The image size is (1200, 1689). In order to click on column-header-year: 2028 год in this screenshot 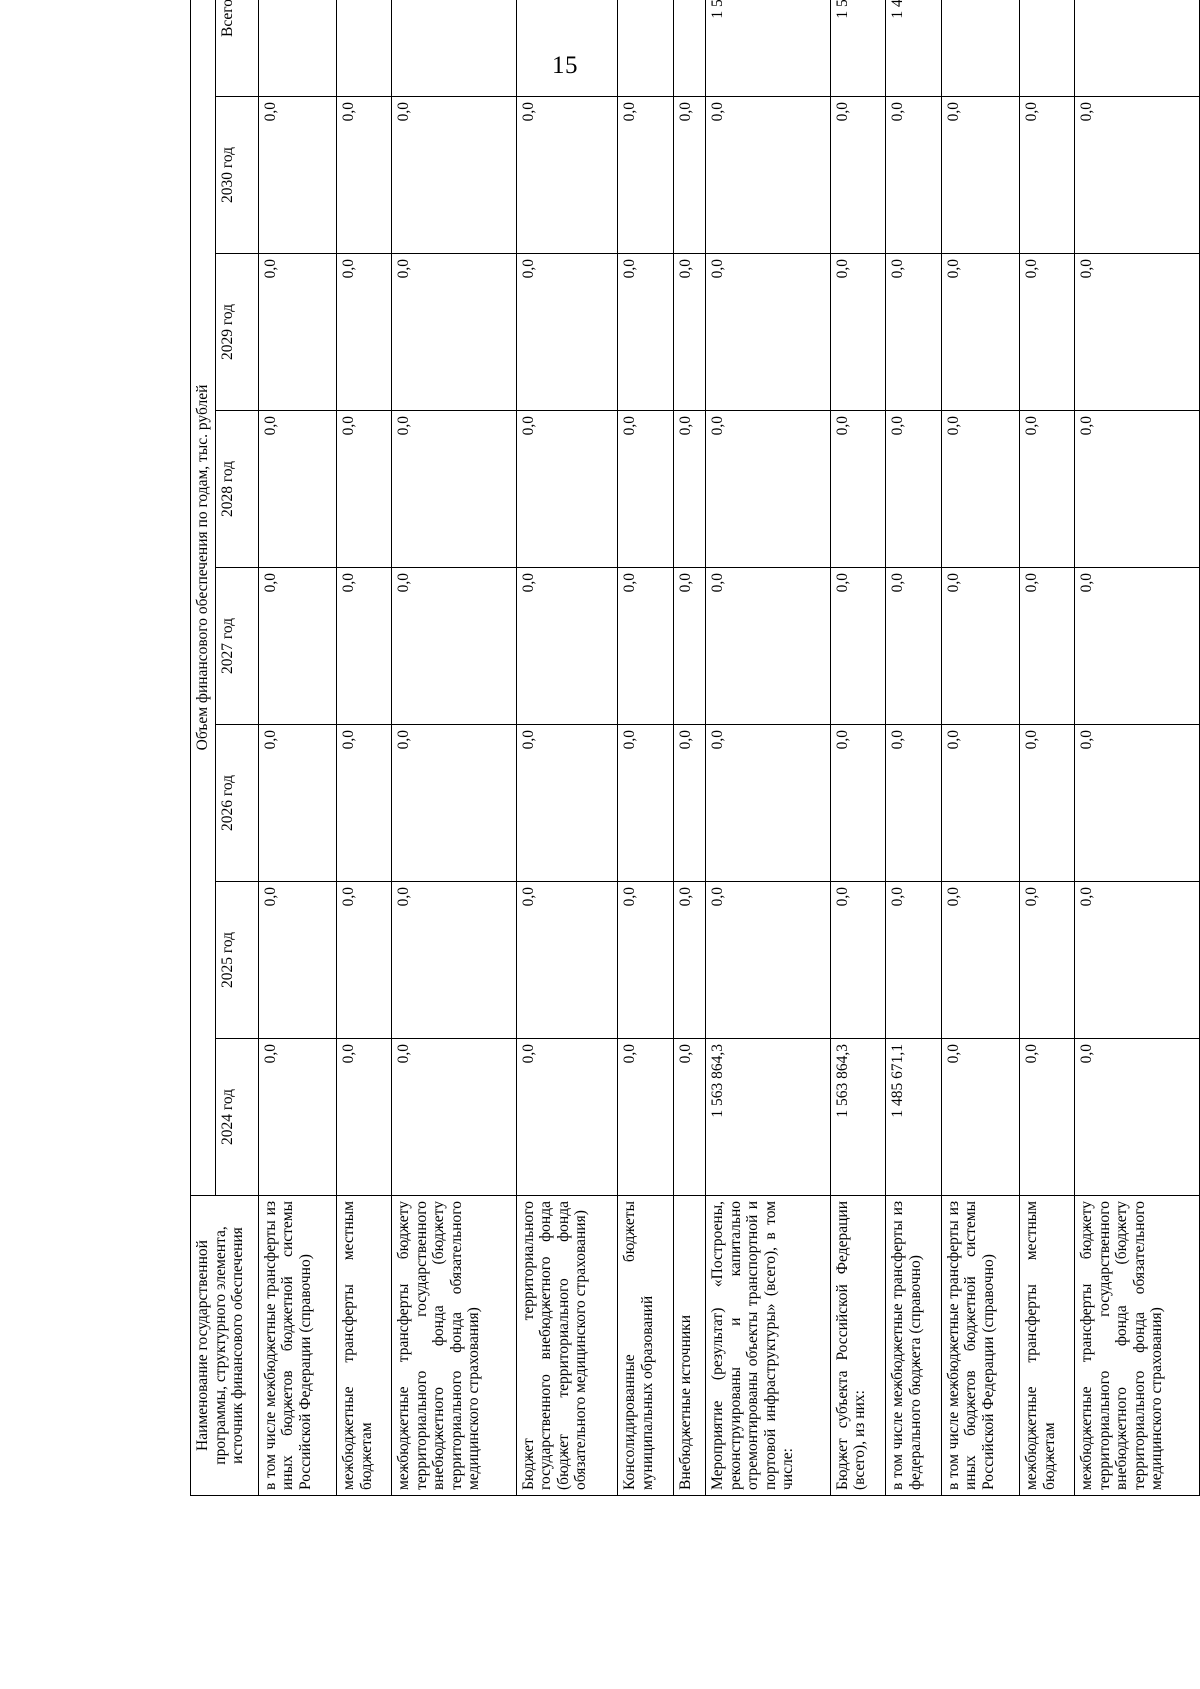, I will do `click(237, 489)`.